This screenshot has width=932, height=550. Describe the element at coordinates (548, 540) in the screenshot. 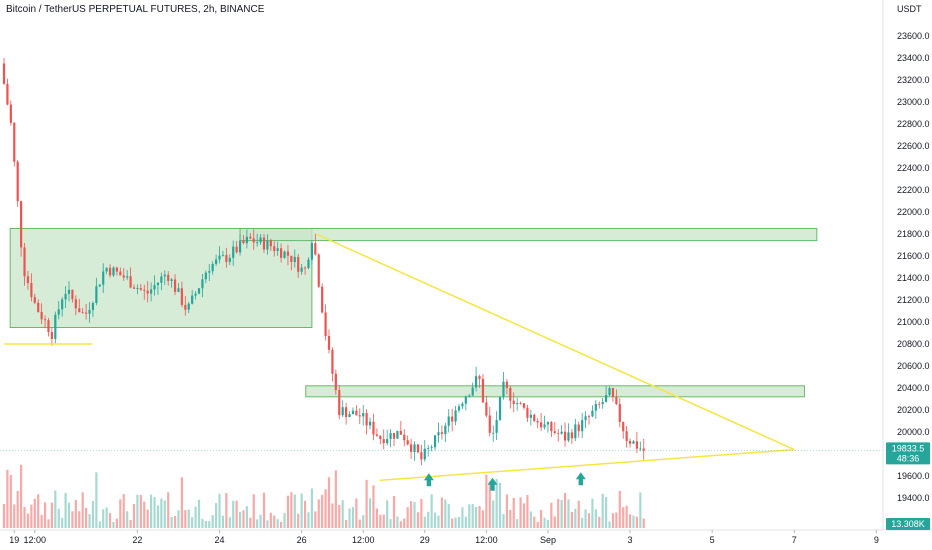

I see `time-tick-label: Sep` at that location.